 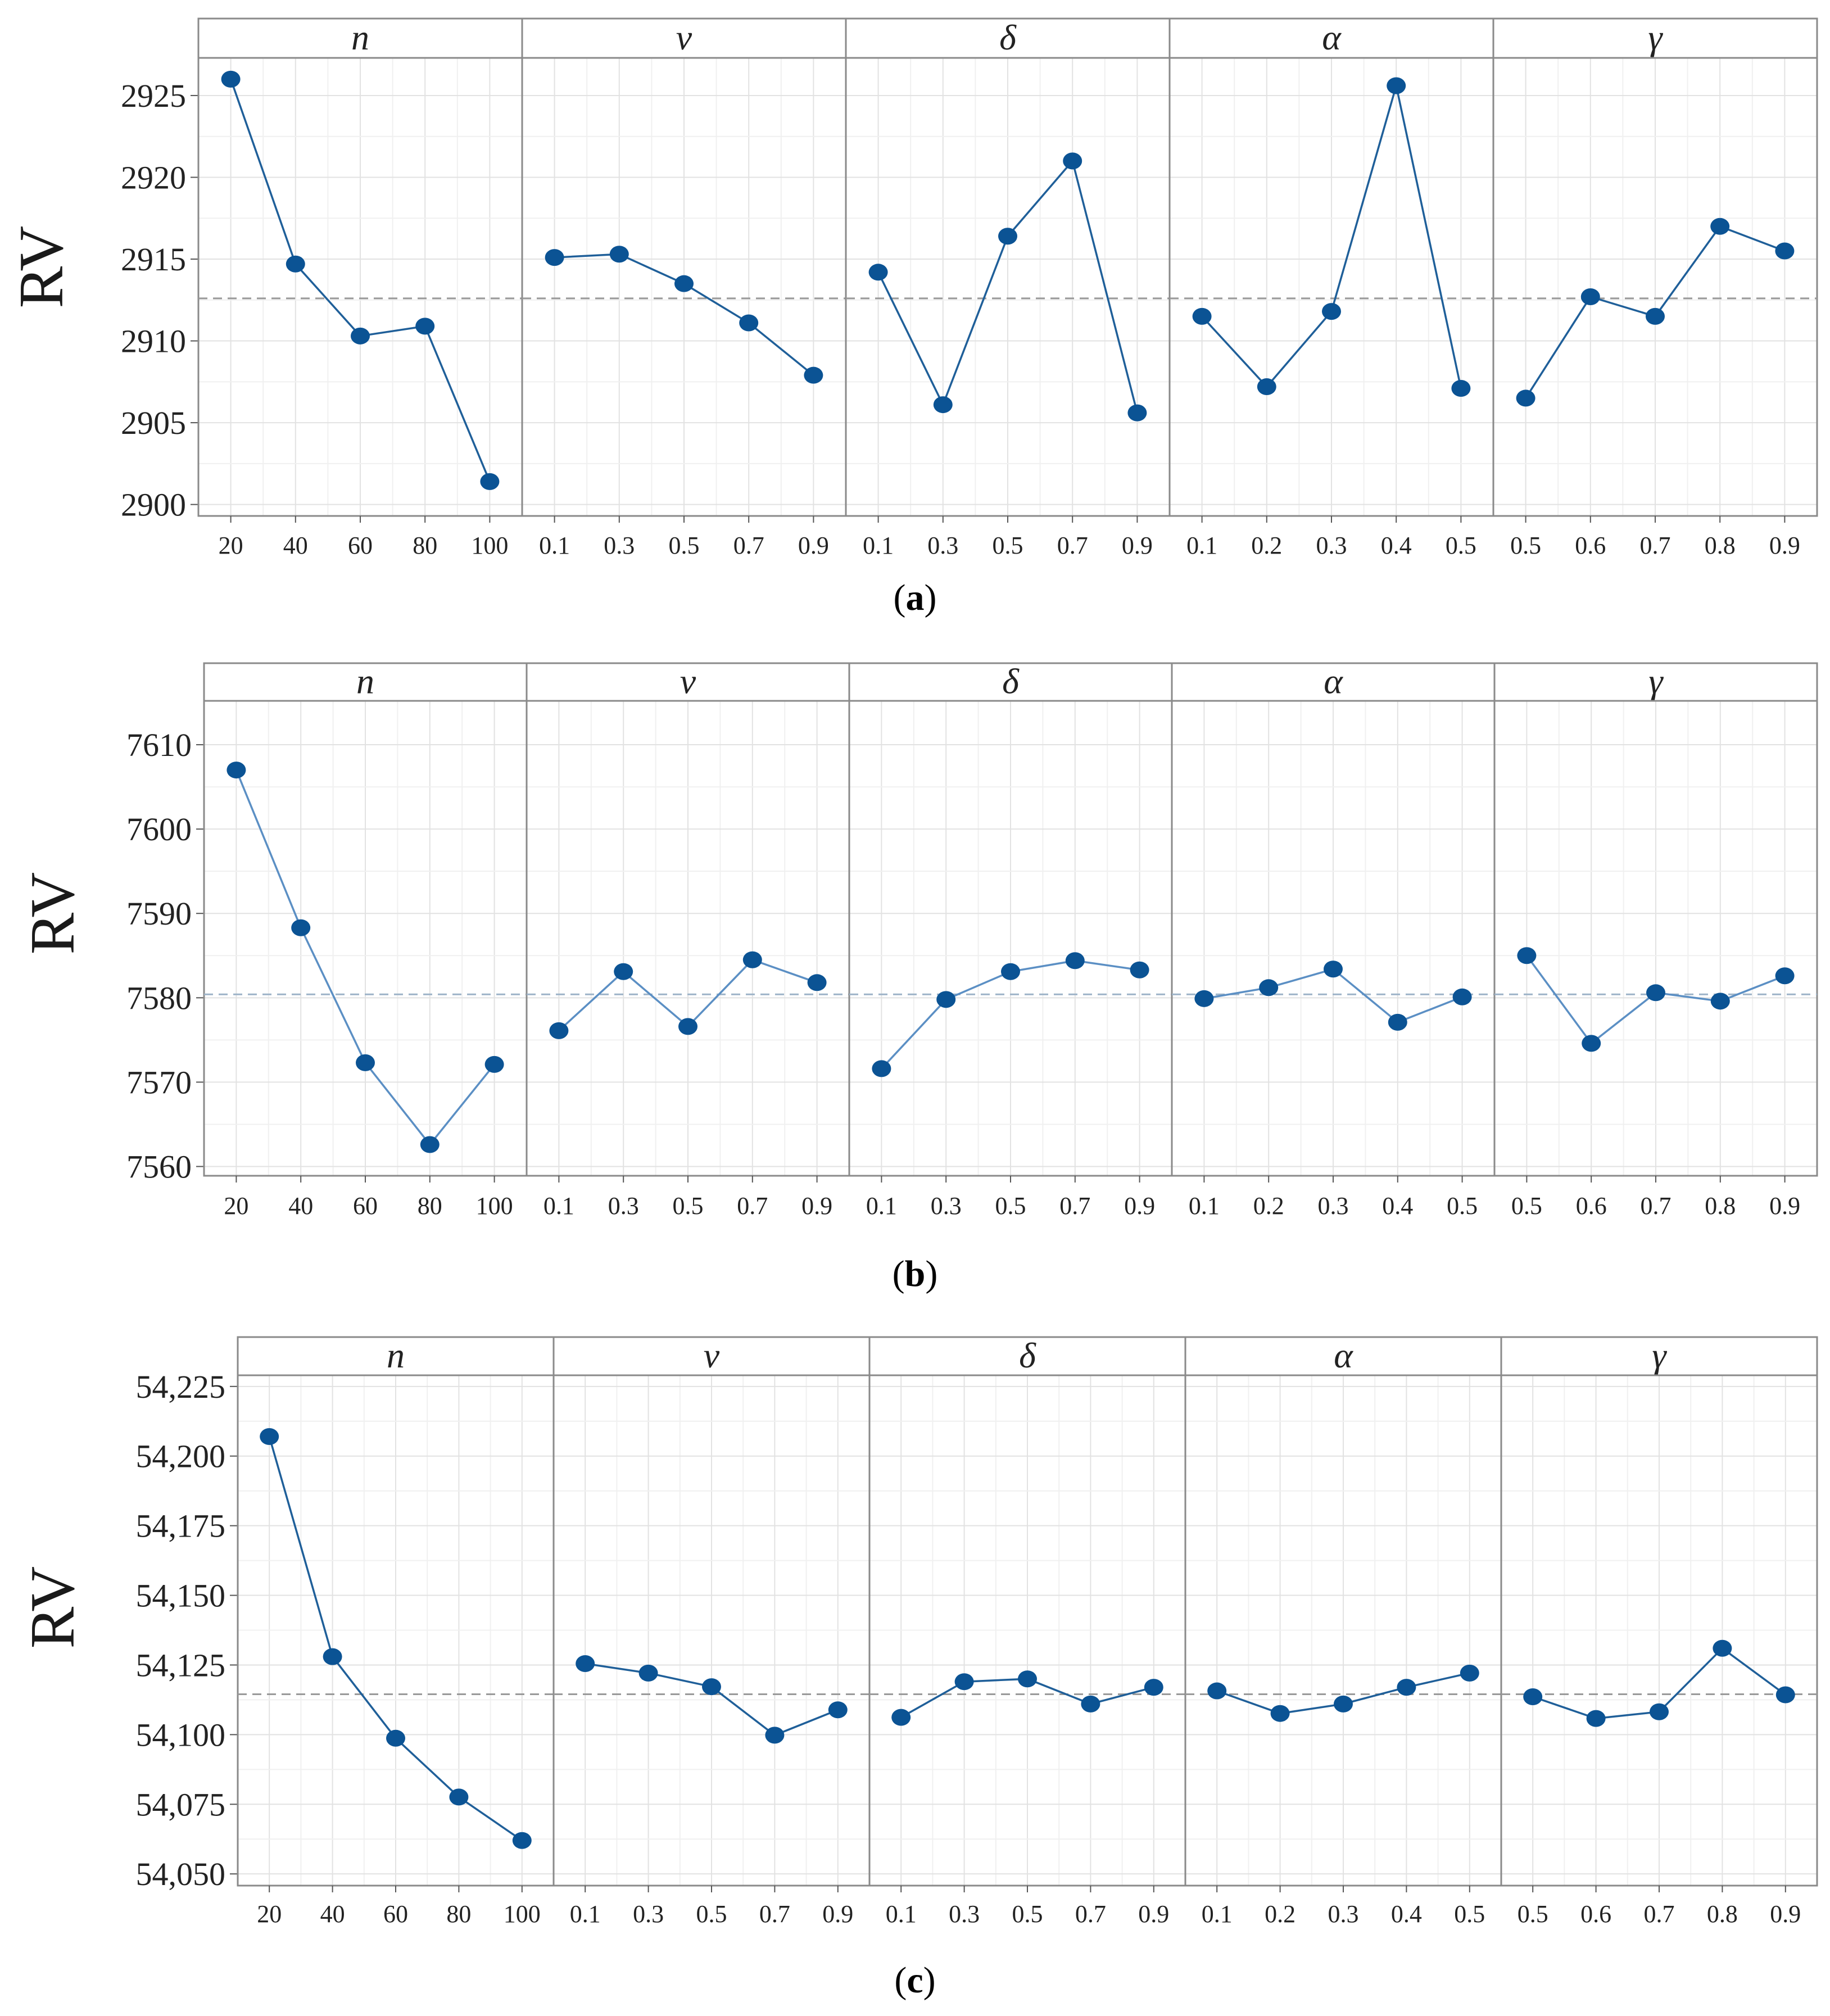 What do you see at coordinates (1333, 941) in the screenshot?
I see `facet-b-4: α 0.1 0.2 0.3 0.4 0.5` at bounding box center [1333, 941].